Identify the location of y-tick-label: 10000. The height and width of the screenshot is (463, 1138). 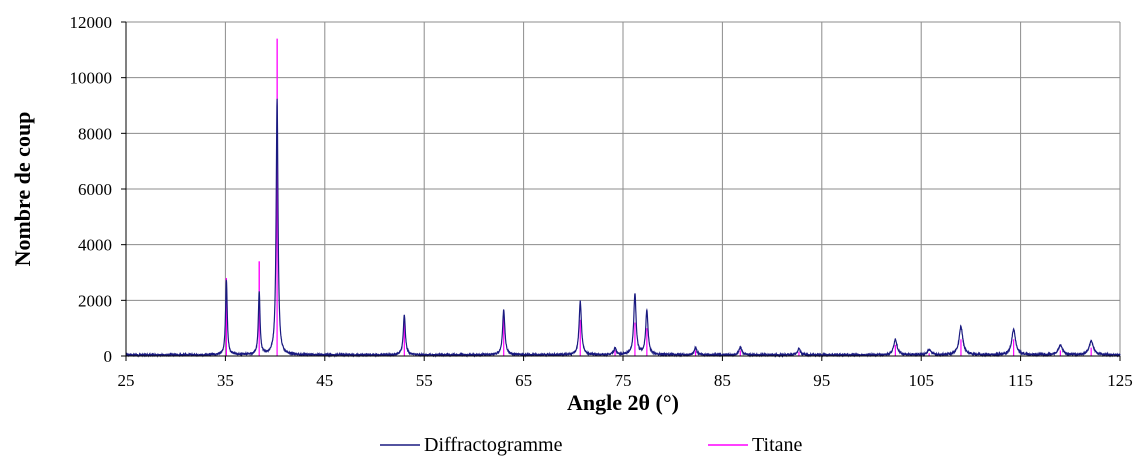
(91, 78).